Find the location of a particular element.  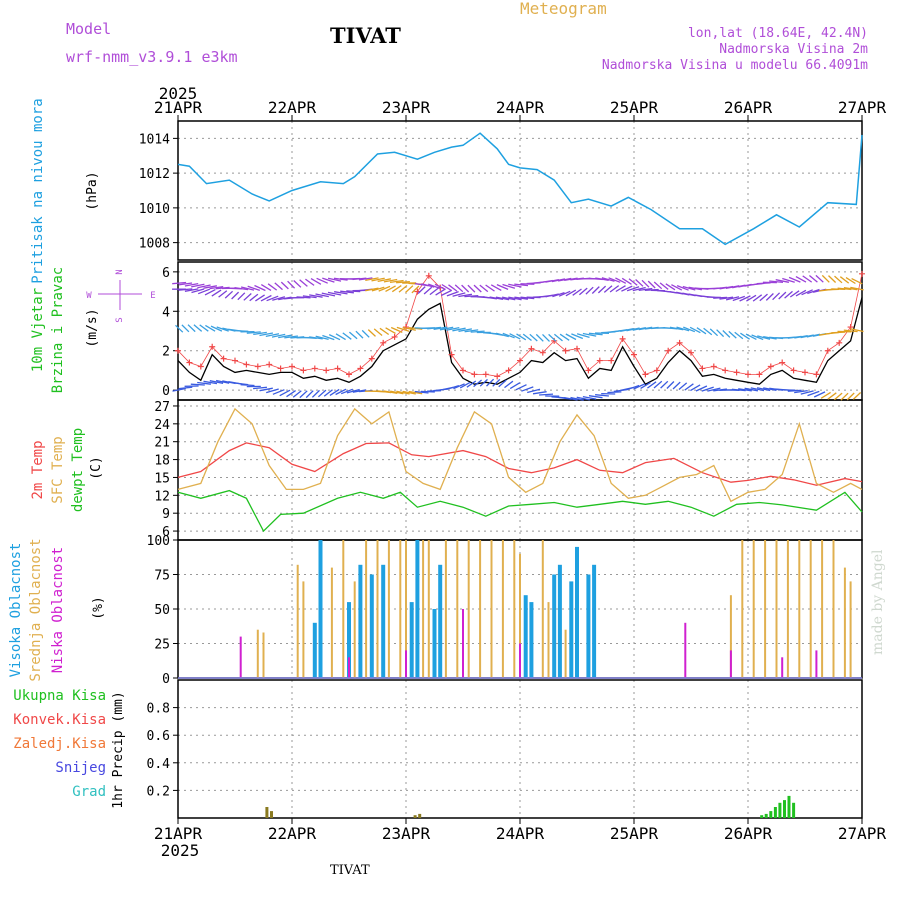

precip-unit: 1hr Precip (mm) is located at coordinates (118, 749).